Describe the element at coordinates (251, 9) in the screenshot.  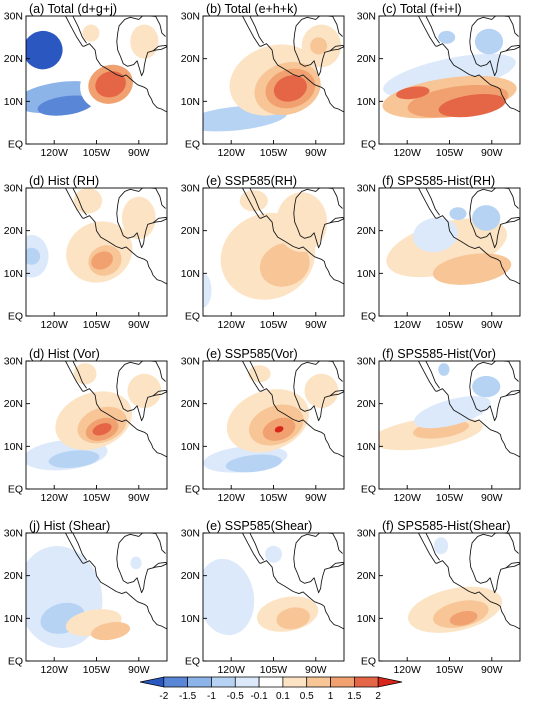
I see `panel-title: (b) Total (e+h+k)` at that location.